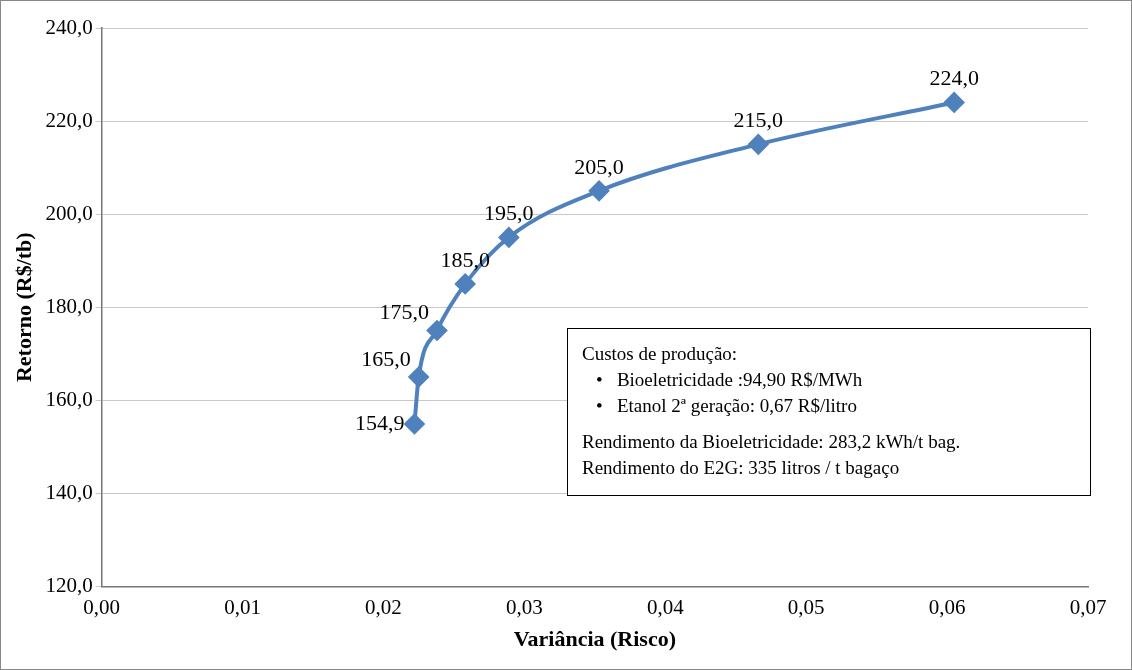  Describe the element at coordinates (386, 358) in the screenshot. I see `data-label: 165,0` at that location.